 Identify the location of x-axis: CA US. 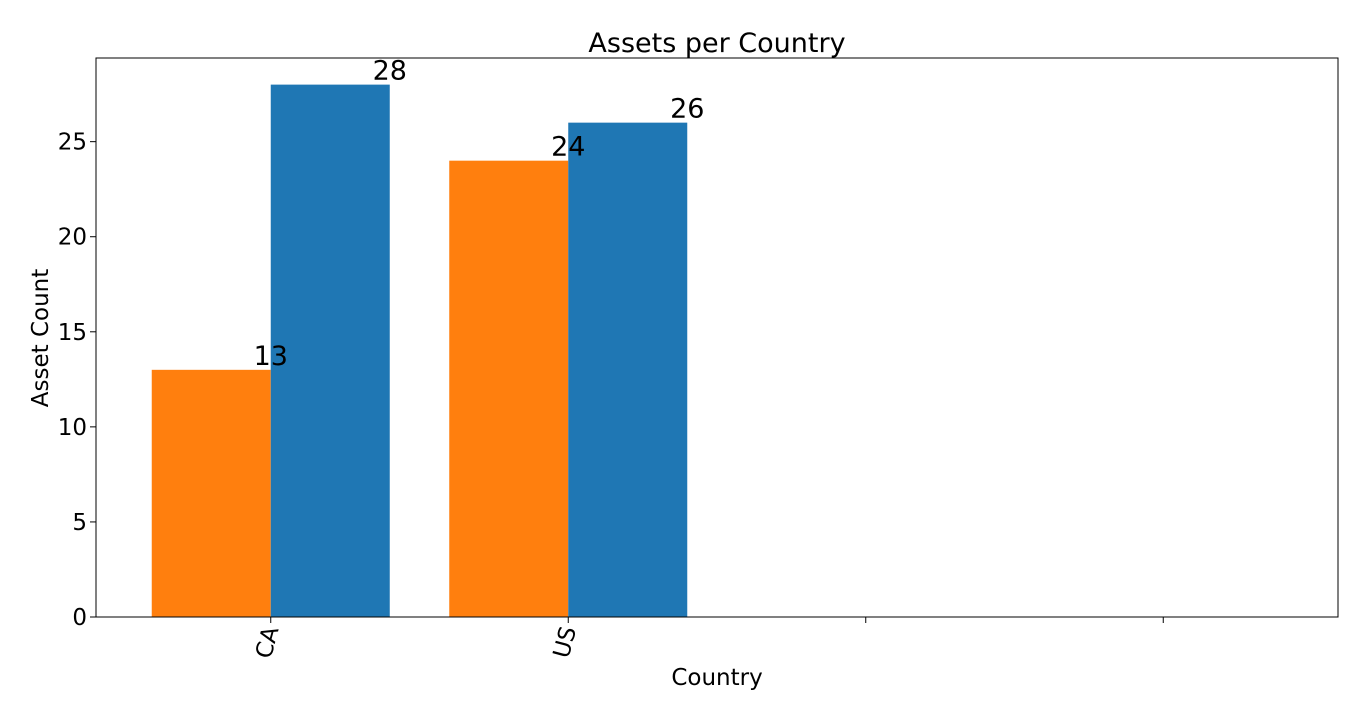
(707, 639).